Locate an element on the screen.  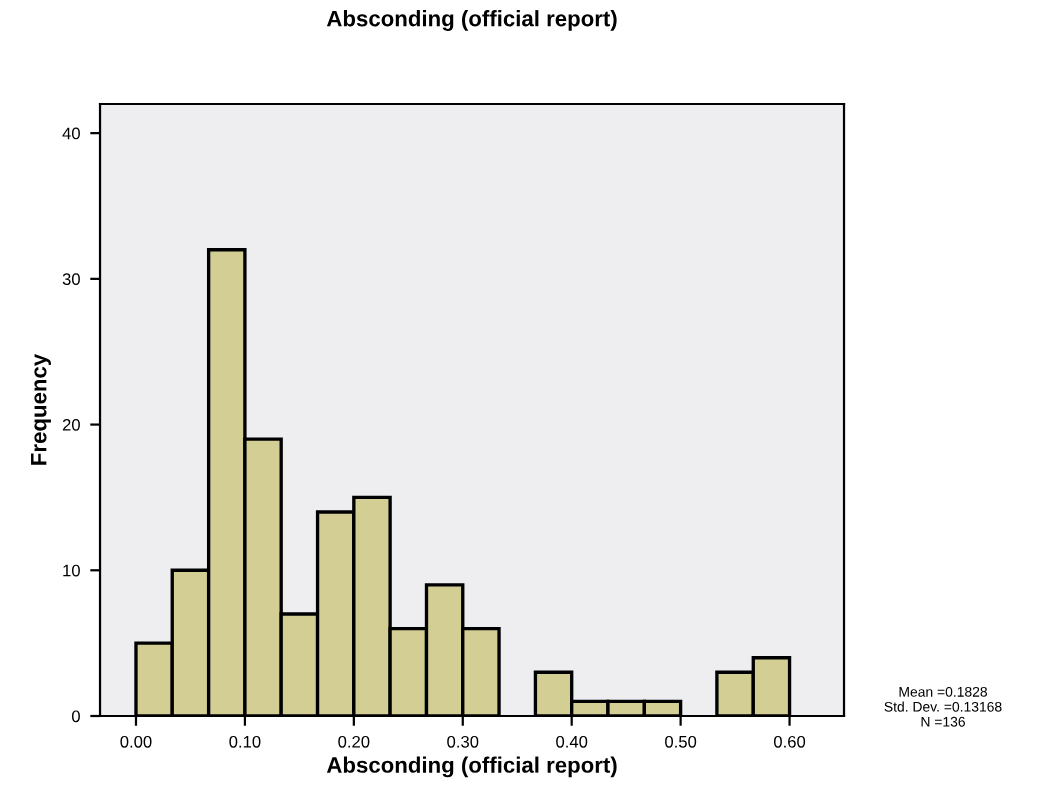
y-tick-label: 30 is located at coordinates (71, 279).